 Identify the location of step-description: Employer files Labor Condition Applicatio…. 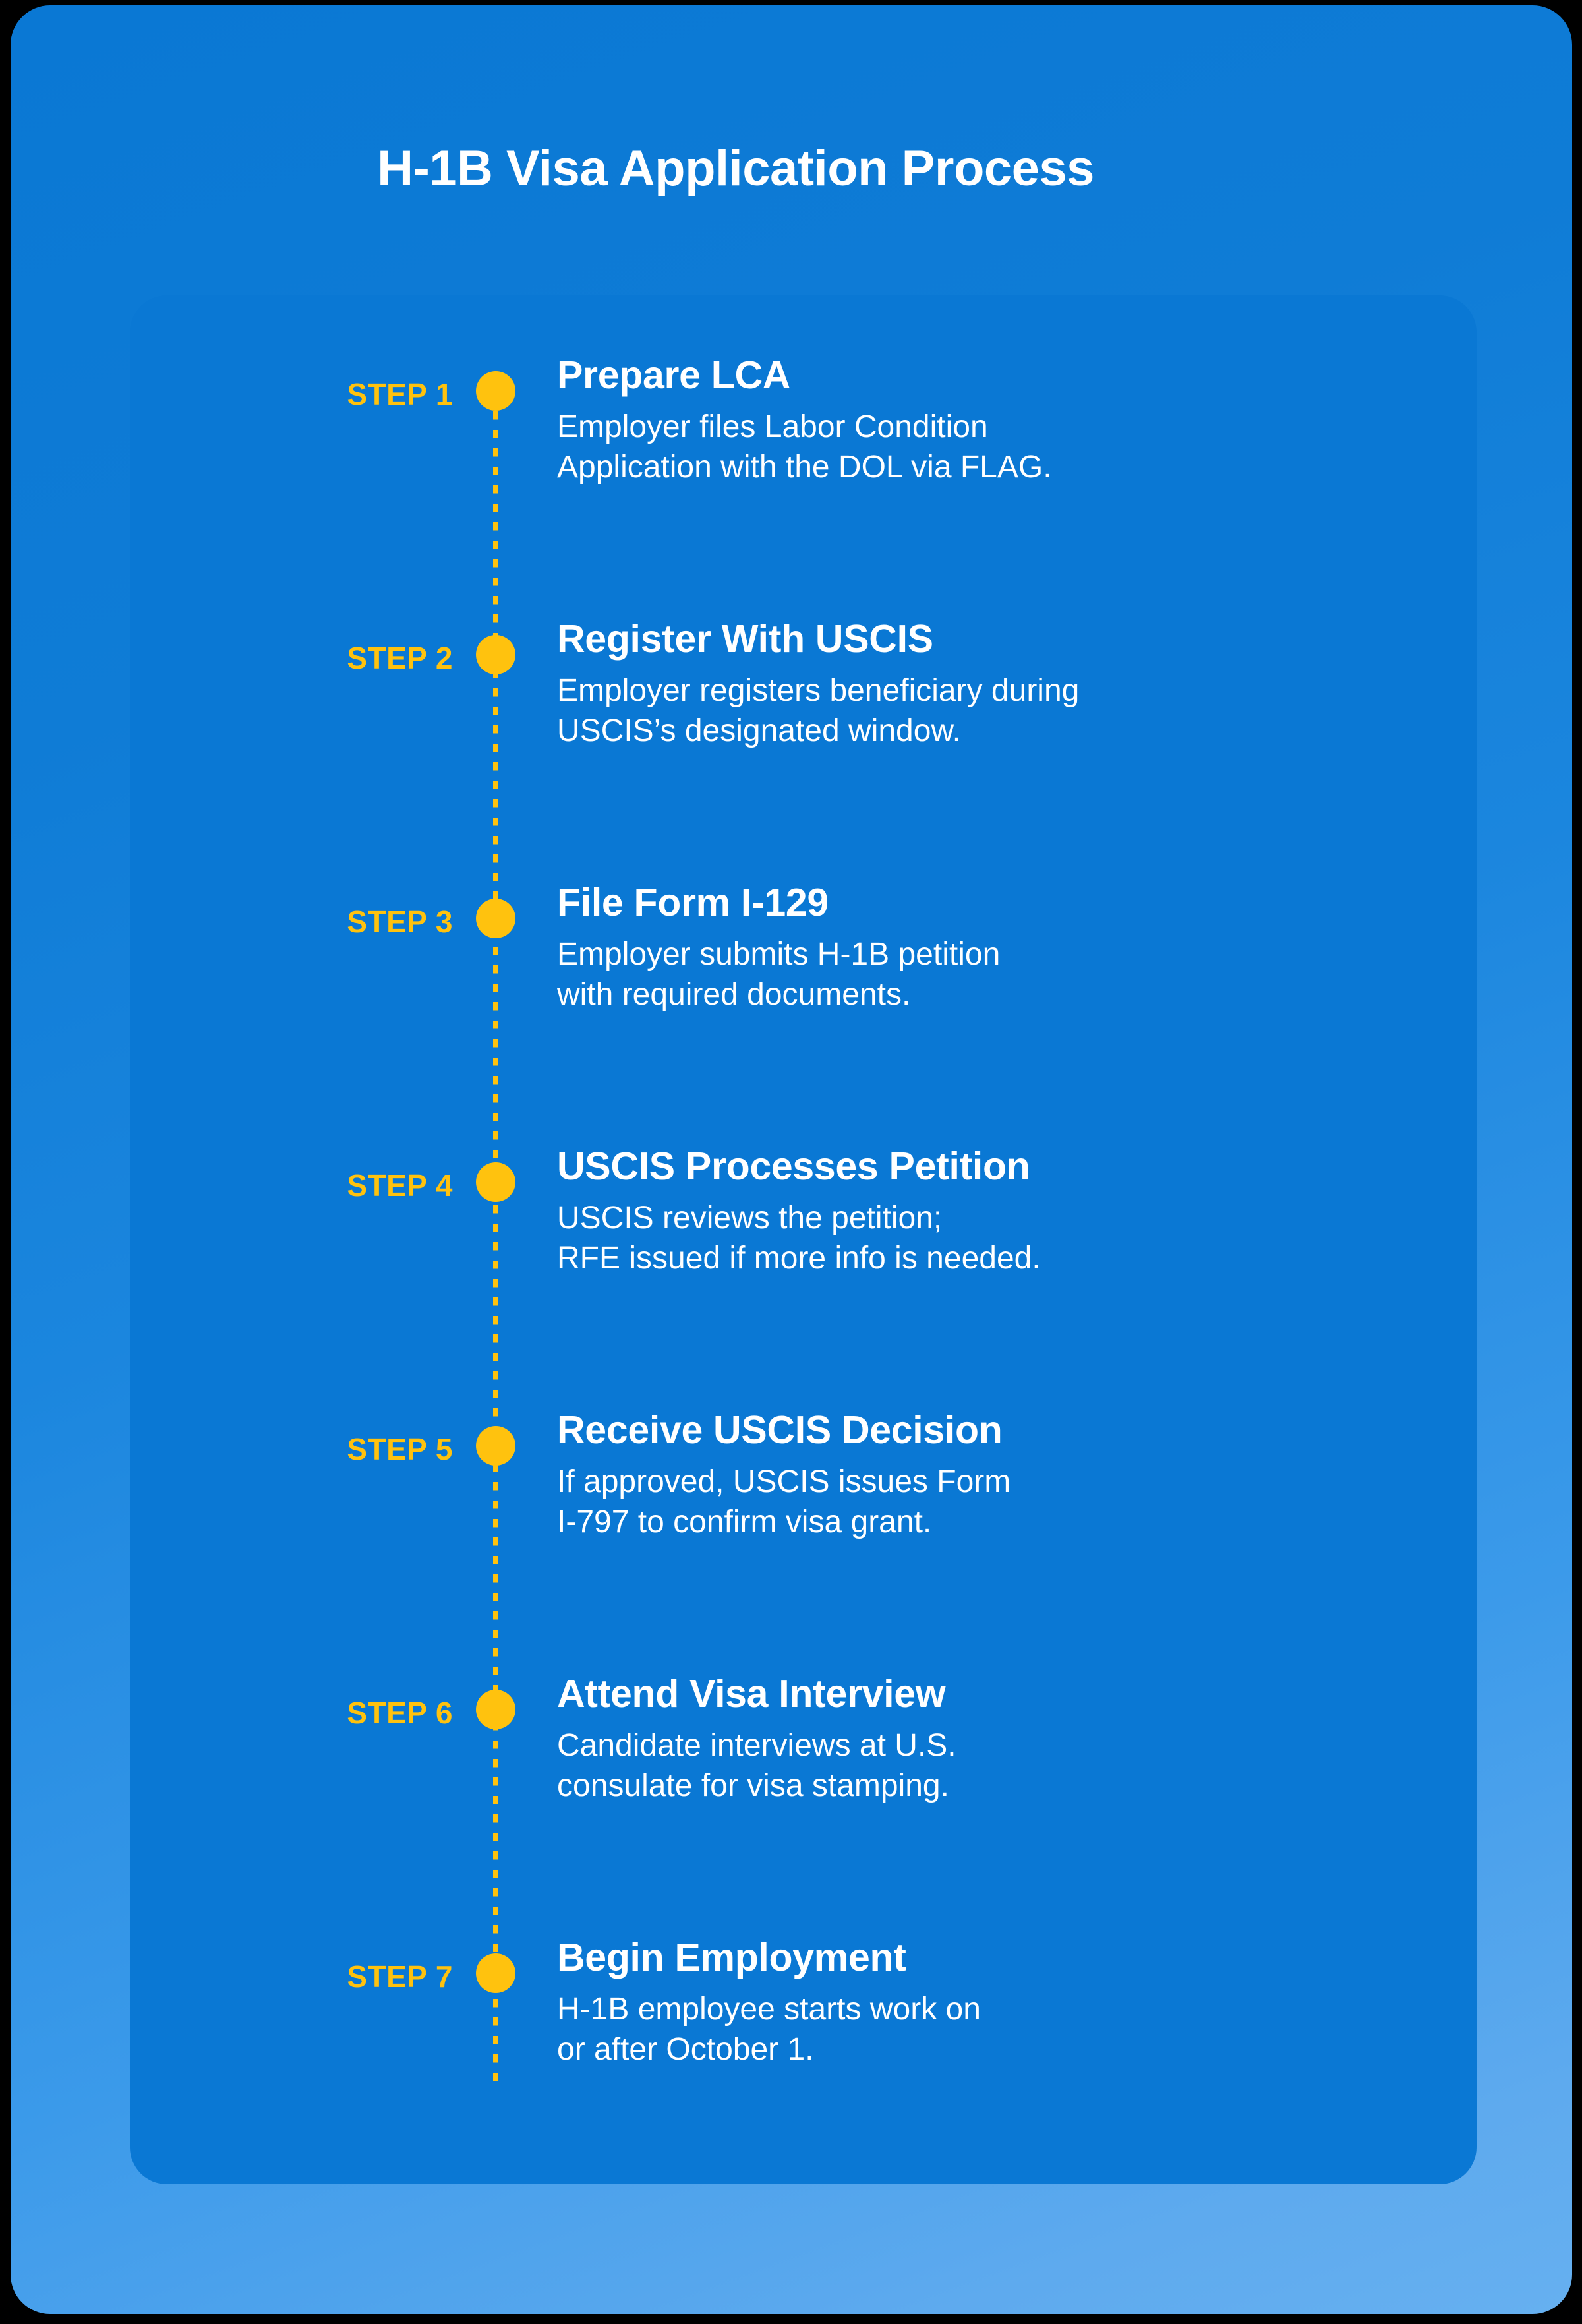
(995, 447).